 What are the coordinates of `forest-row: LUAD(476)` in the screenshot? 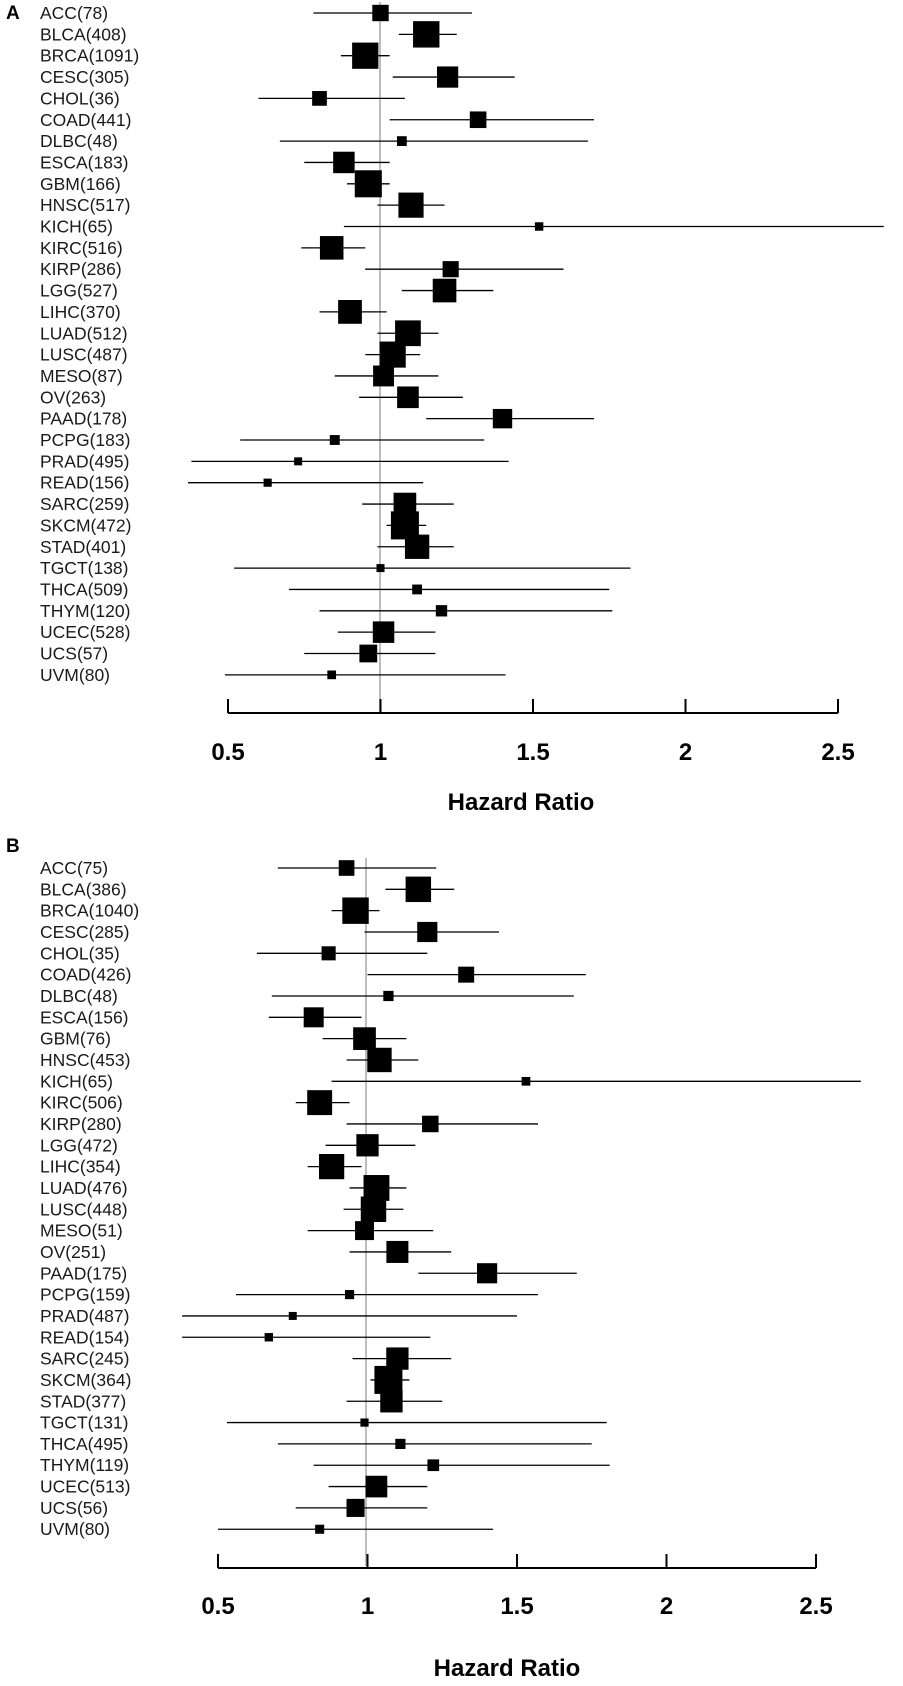 It's located at (223, 1188).